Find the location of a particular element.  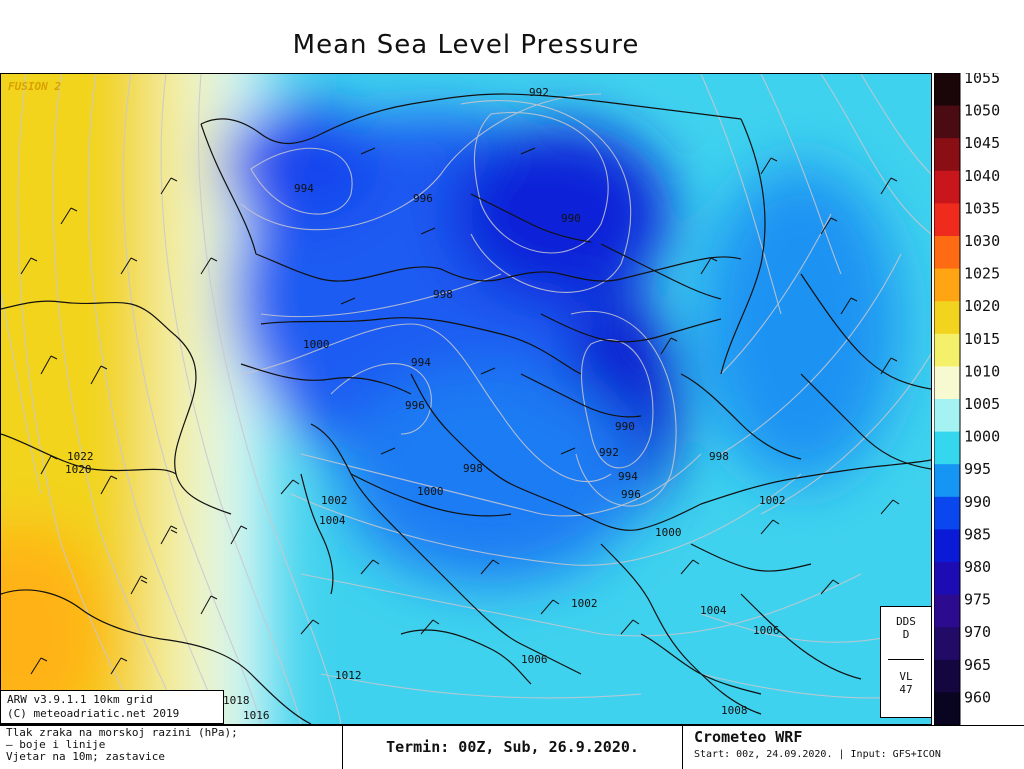

dds-box: DDS D VL 47 is located at coordinates (906, 662).